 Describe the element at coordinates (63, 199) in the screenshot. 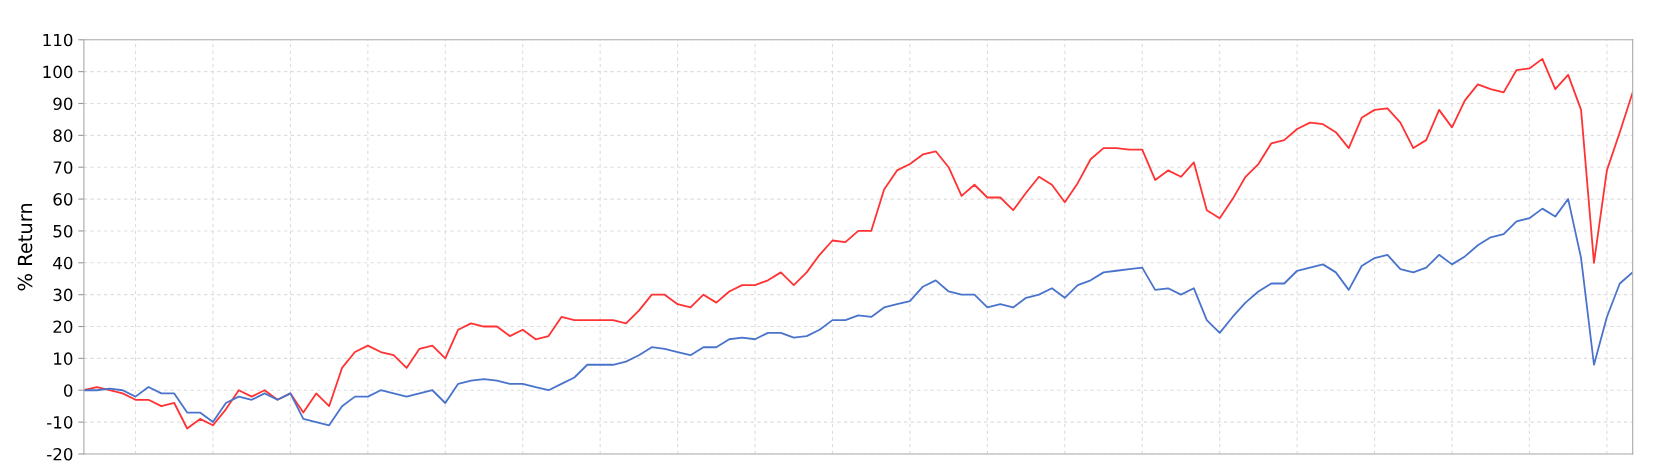

I see `y-tick-label: 60` at that location.